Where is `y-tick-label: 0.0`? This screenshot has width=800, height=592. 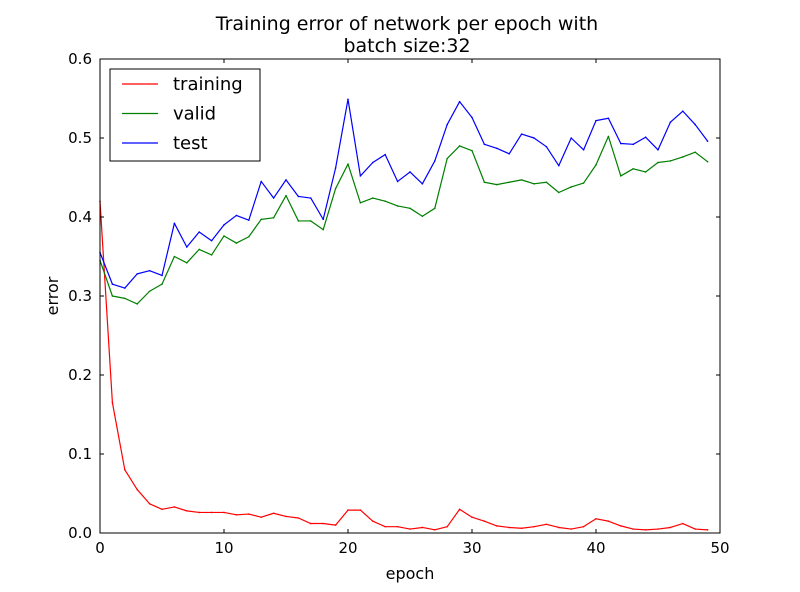
y-tick-label: 0.0 is located at coordinates (80, 533).